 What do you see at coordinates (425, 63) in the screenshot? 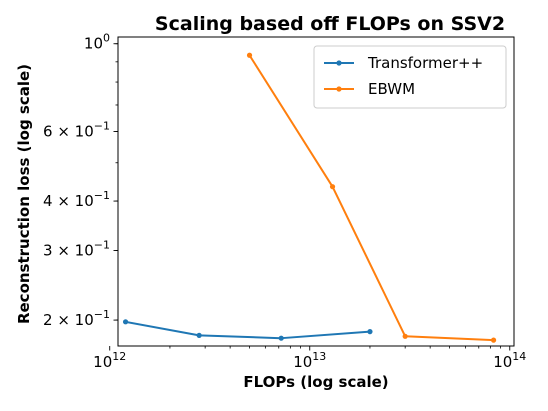
I see `legend-label-0: Transformer++` at bounding box center [425, 63].